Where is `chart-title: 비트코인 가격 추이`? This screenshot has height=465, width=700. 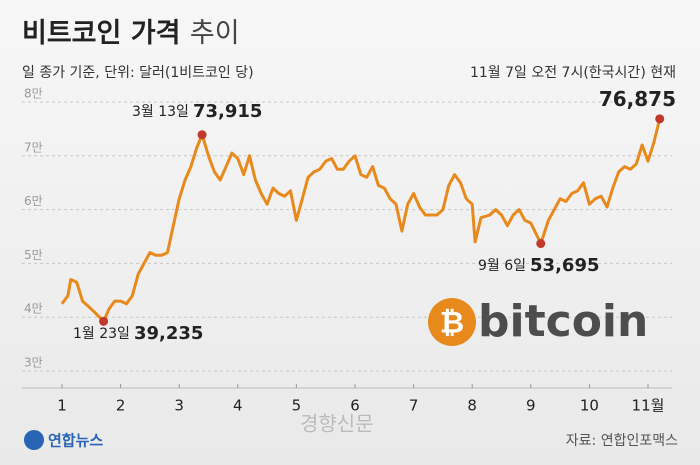
chart-title: 비트코인 가격 추이 is located at coordinates (131, 33).